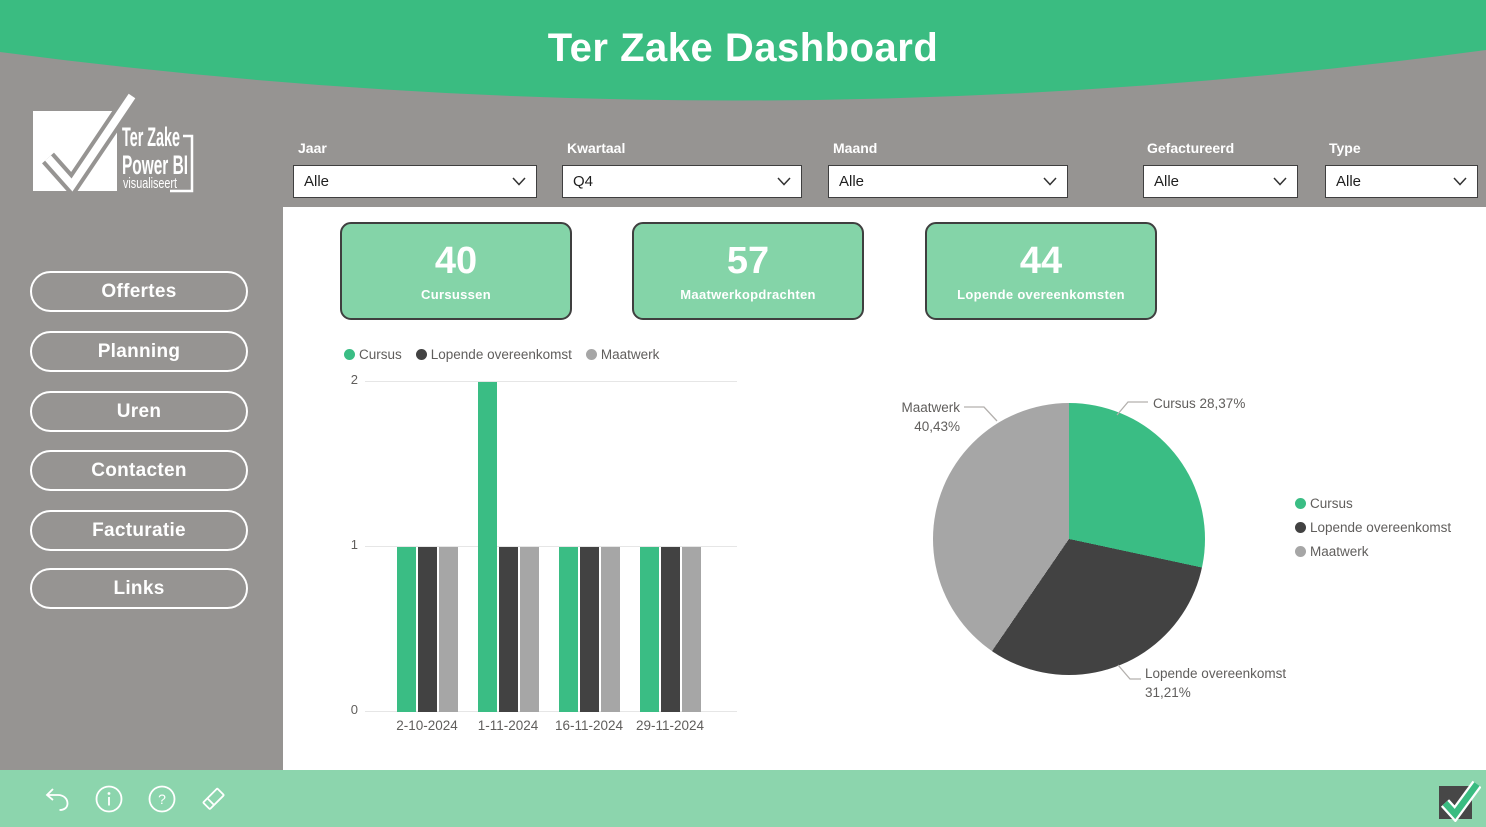  I want to click on pie-label-pct: 40,43%, so click(937, 426).